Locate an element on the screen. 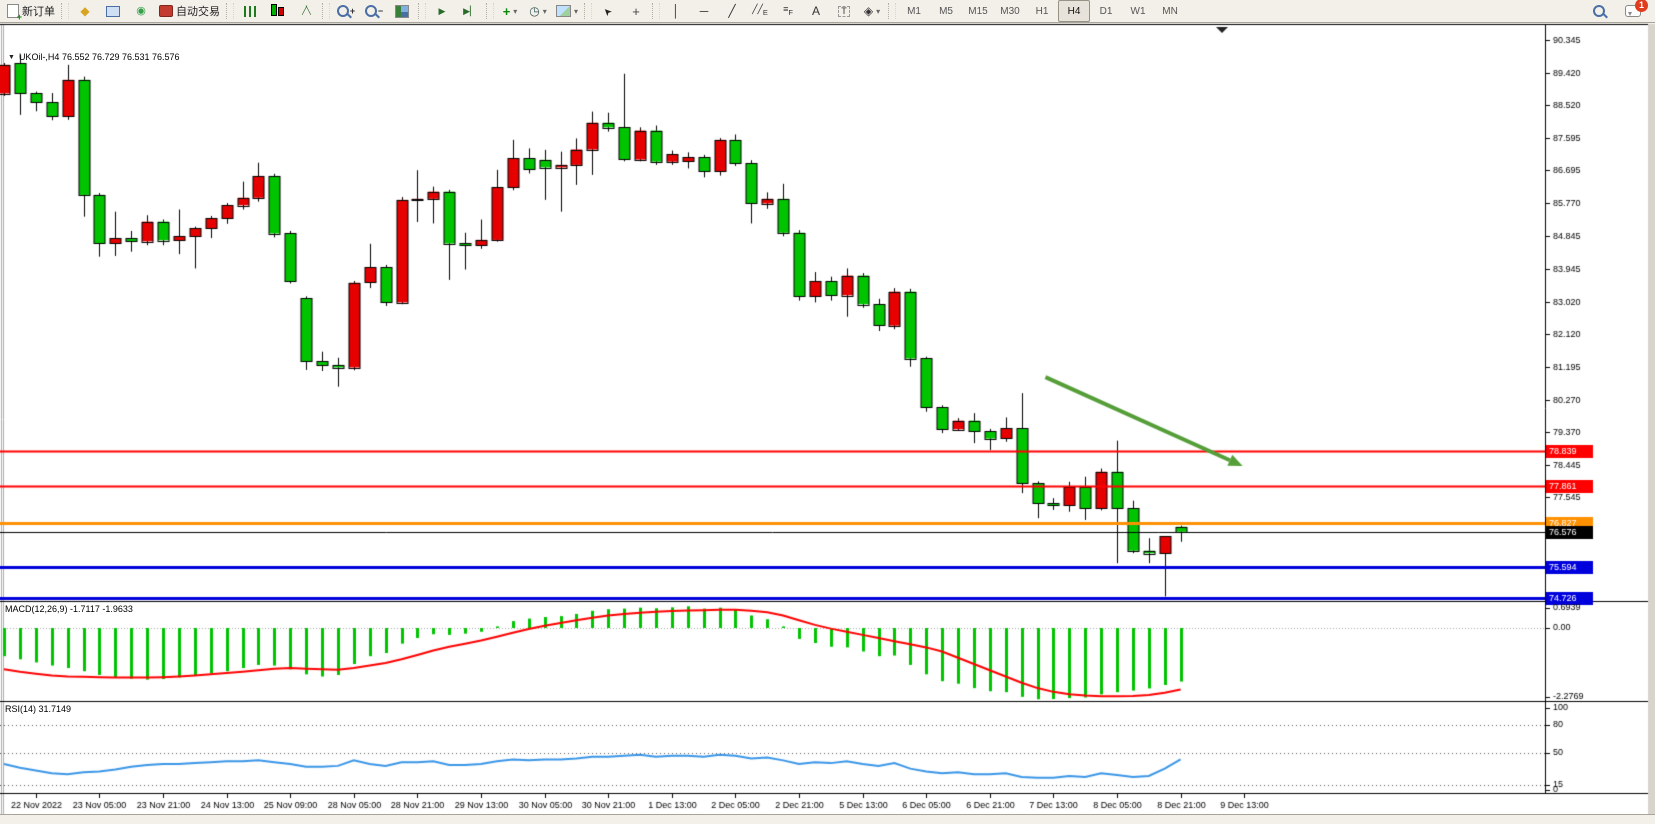 The width and height of the screenshot is (1655, 824). periodicity-button-dropdown-icon: ▾ is located at coordinates (544, 11).